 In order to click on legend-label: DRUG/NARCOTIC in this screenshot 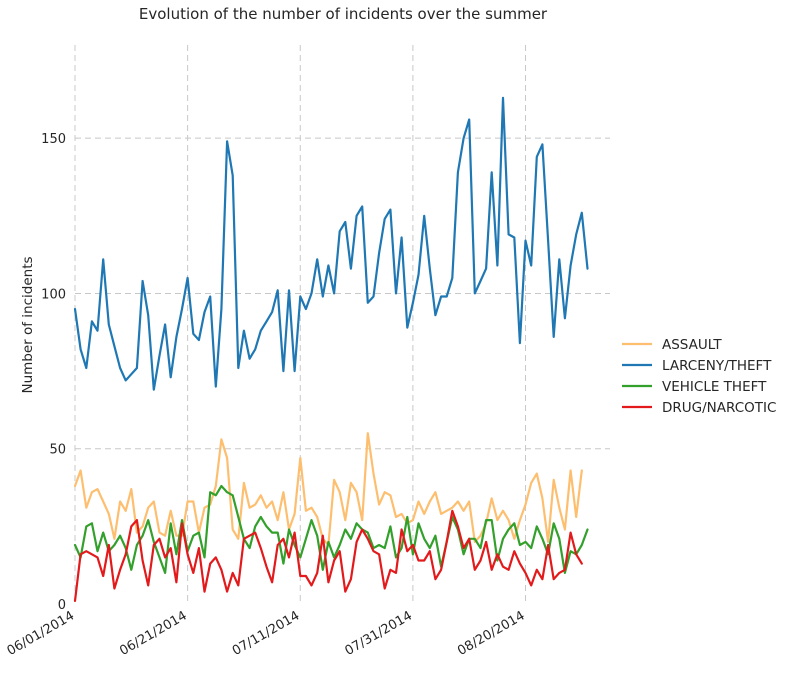, I will do `click(719, 408)`.